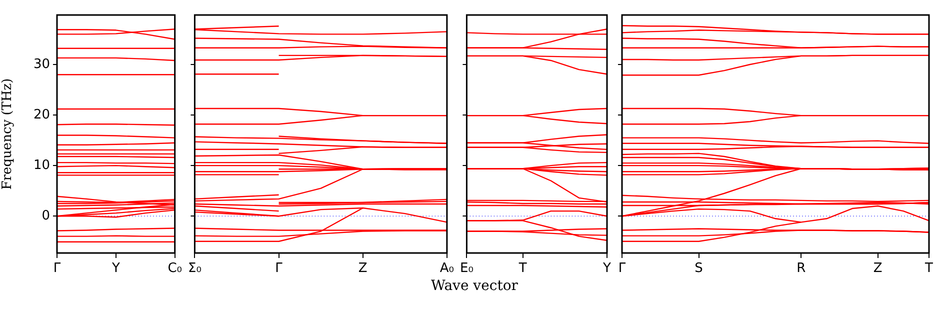  I want to click on x-tick-label: S, so click(698, 268).